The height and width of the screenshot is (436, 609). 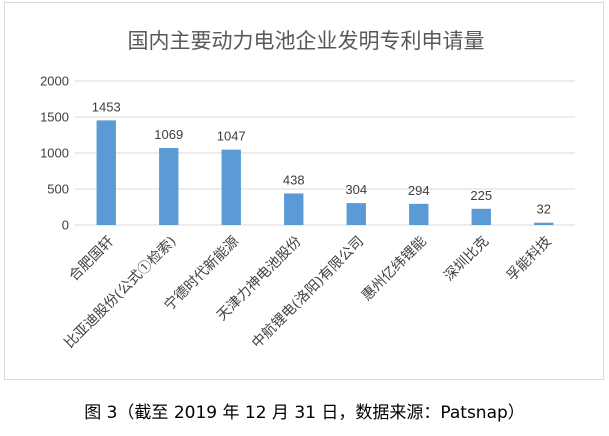 I want to click on x-tick-label: 惠州亿纬锂能, so click(x=394, y=269).